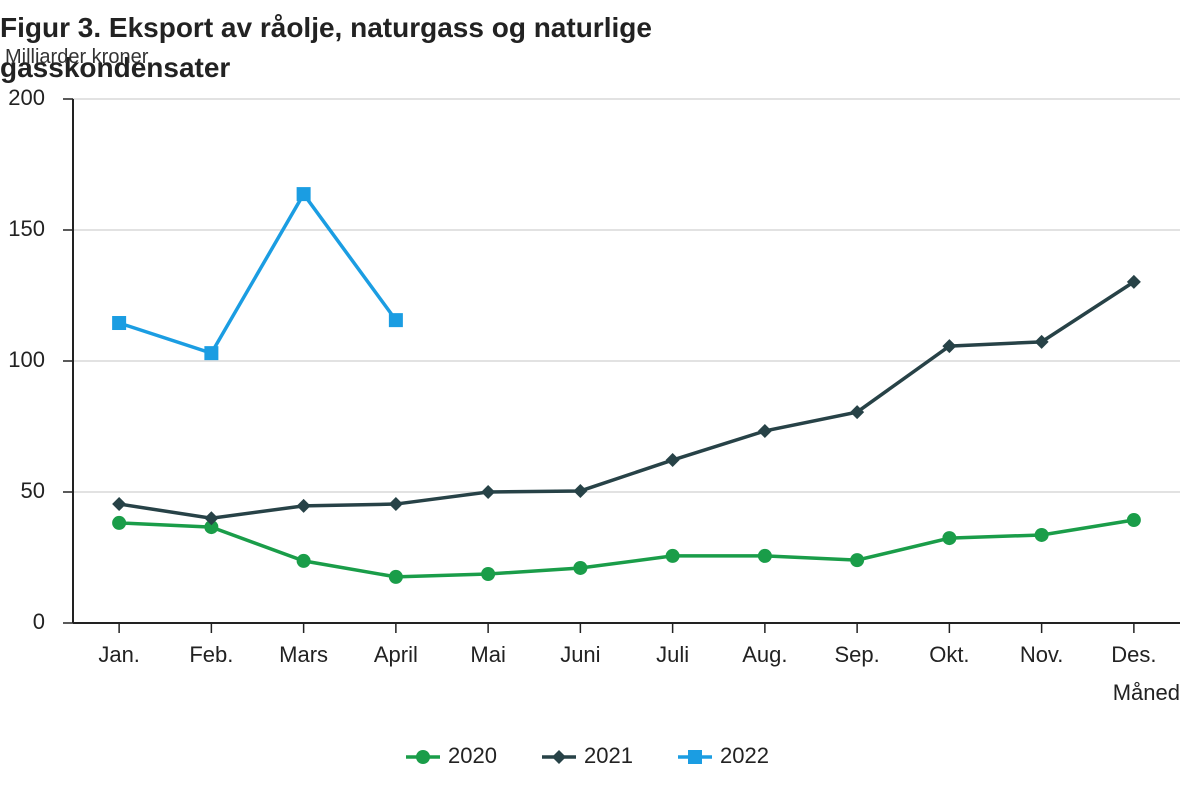  I want to click on y-axis-label: Milliarder kroner, so click(77, 57).